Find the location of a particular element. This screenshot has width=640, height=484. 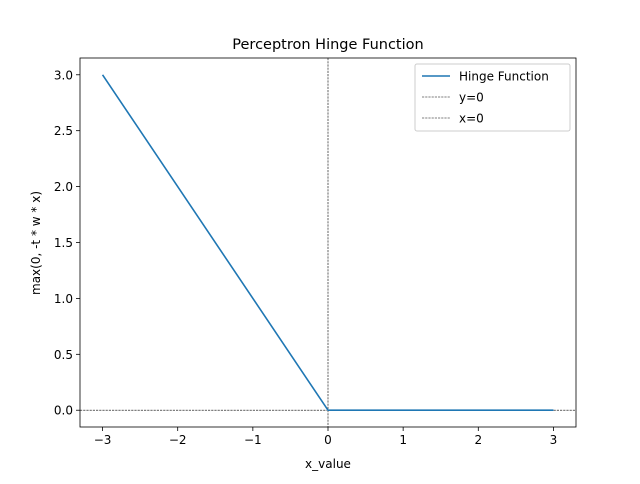

legend-entry-ref-1-label: x=0 is located at coordinates (471, 119).